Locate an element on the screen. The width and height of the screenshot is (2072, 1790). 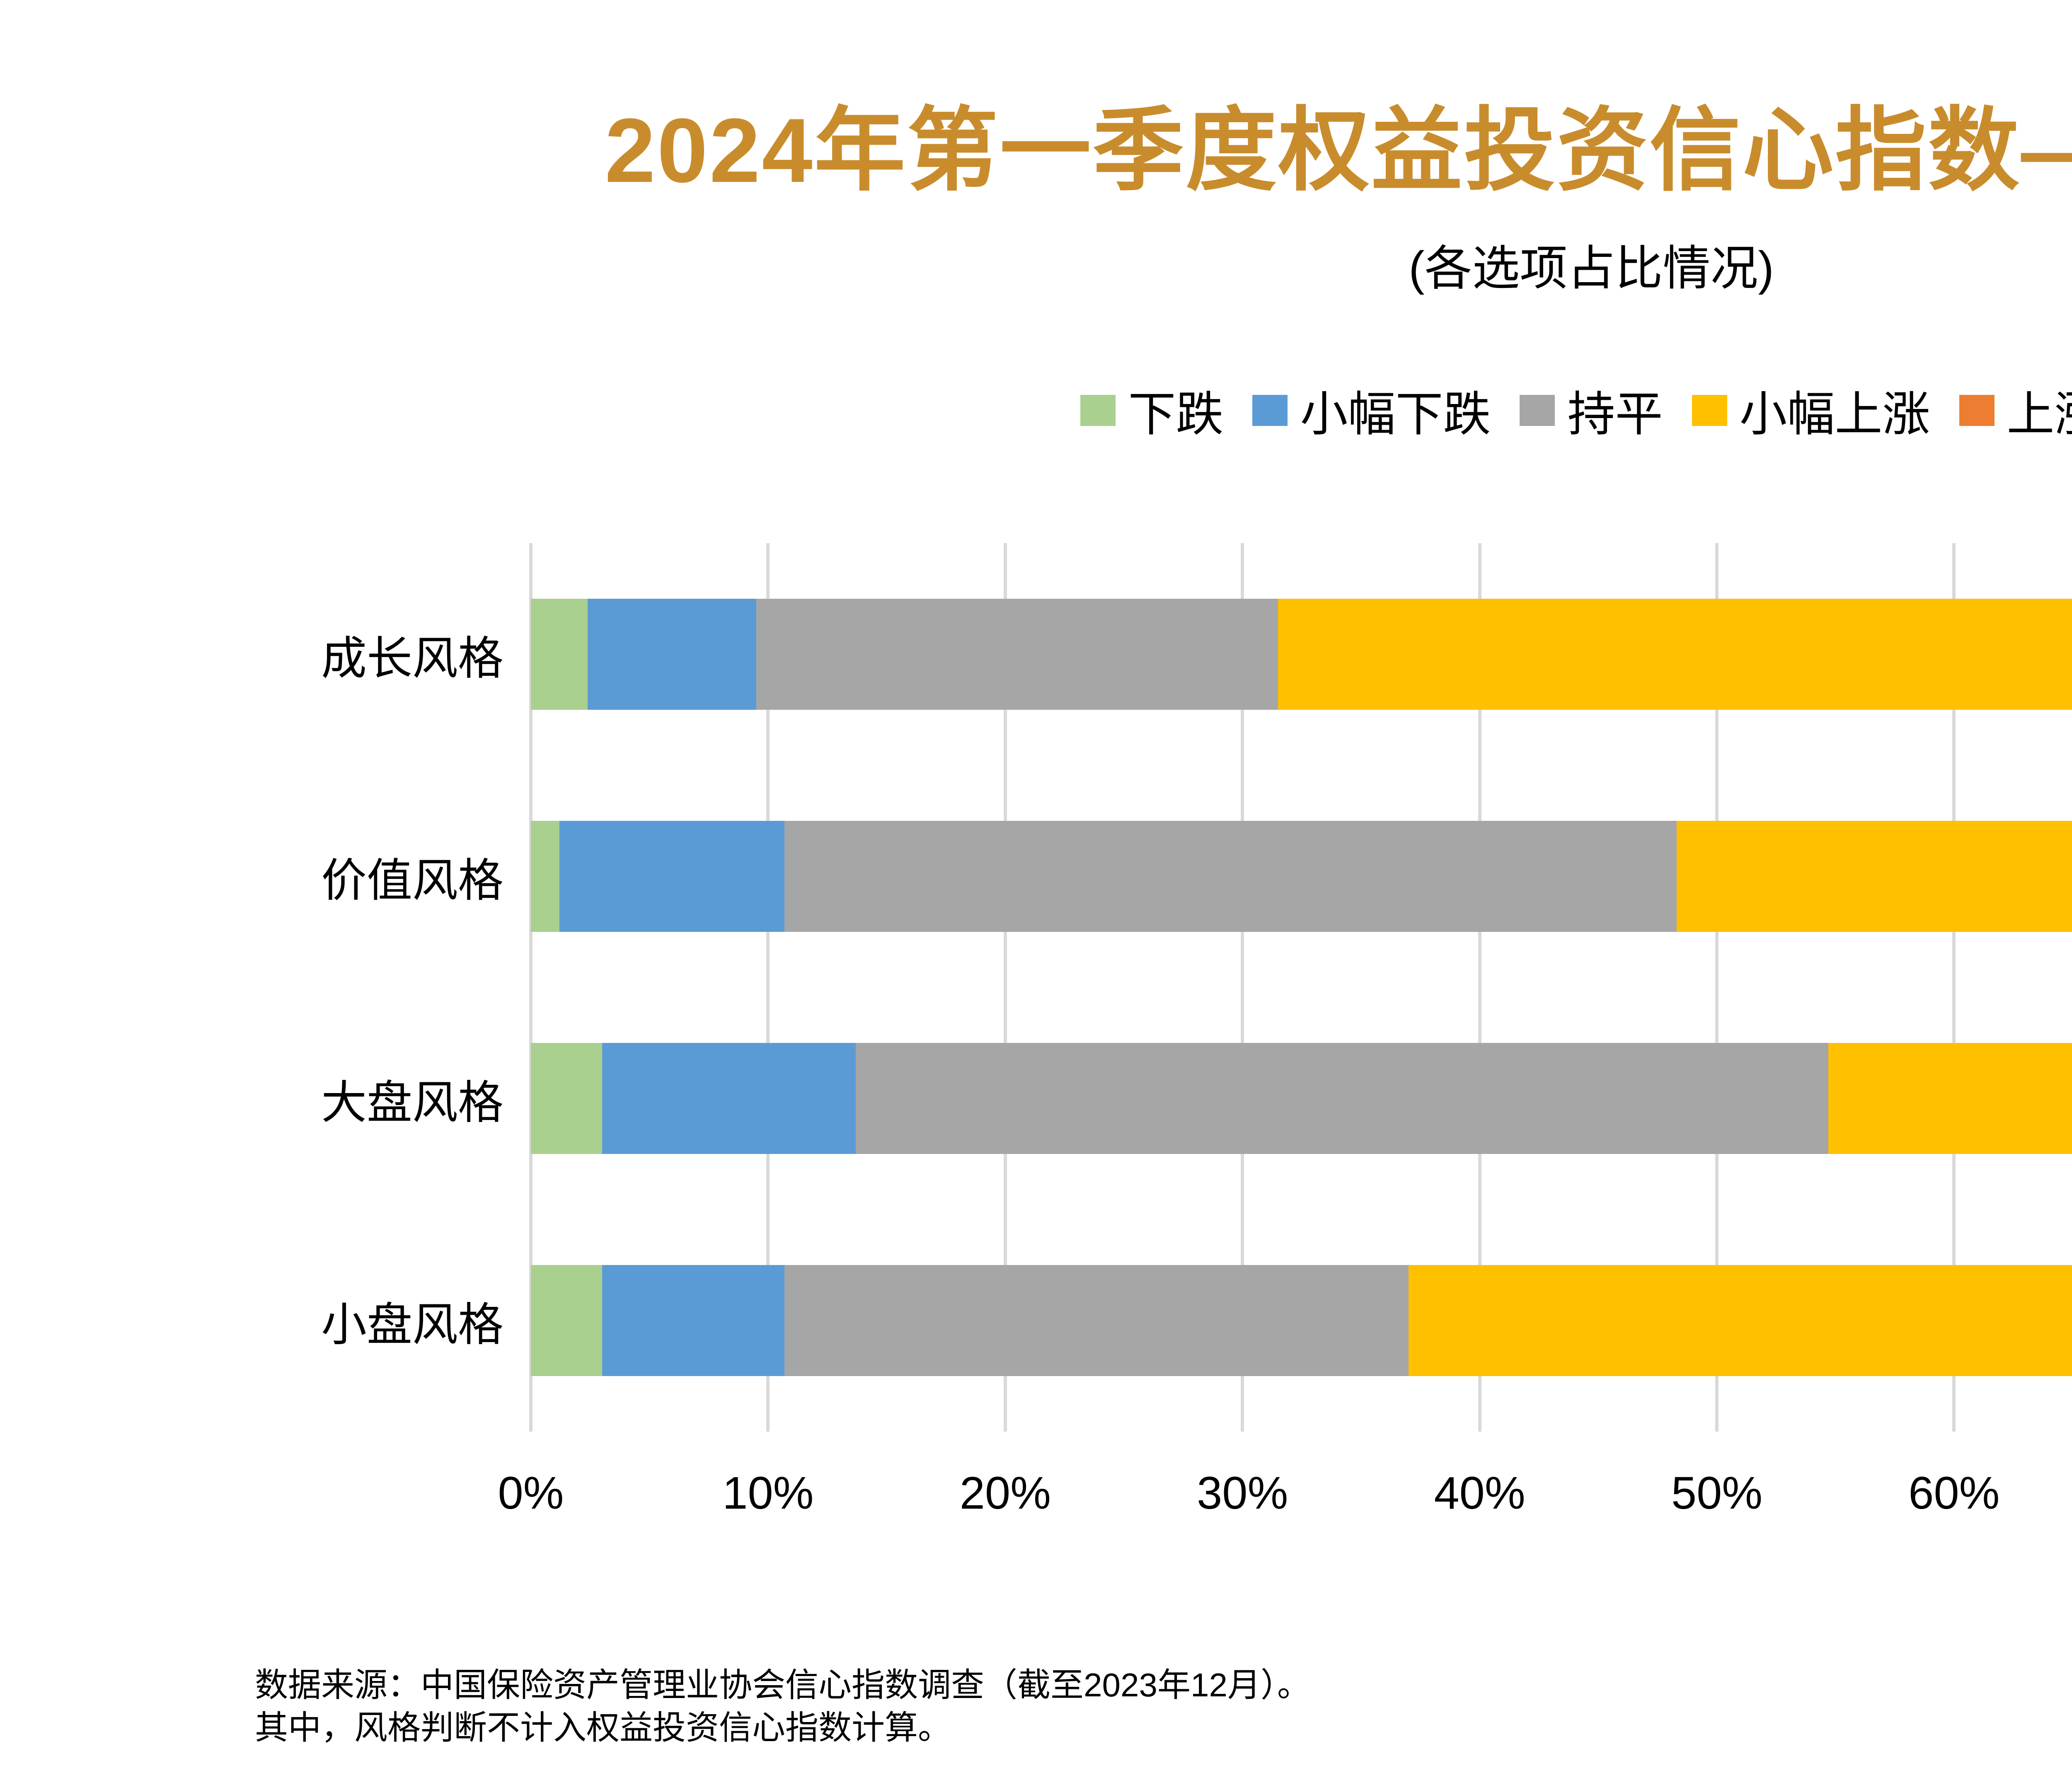
x-tick-label-60%: 60% is located at coordinates (1954, 1493).